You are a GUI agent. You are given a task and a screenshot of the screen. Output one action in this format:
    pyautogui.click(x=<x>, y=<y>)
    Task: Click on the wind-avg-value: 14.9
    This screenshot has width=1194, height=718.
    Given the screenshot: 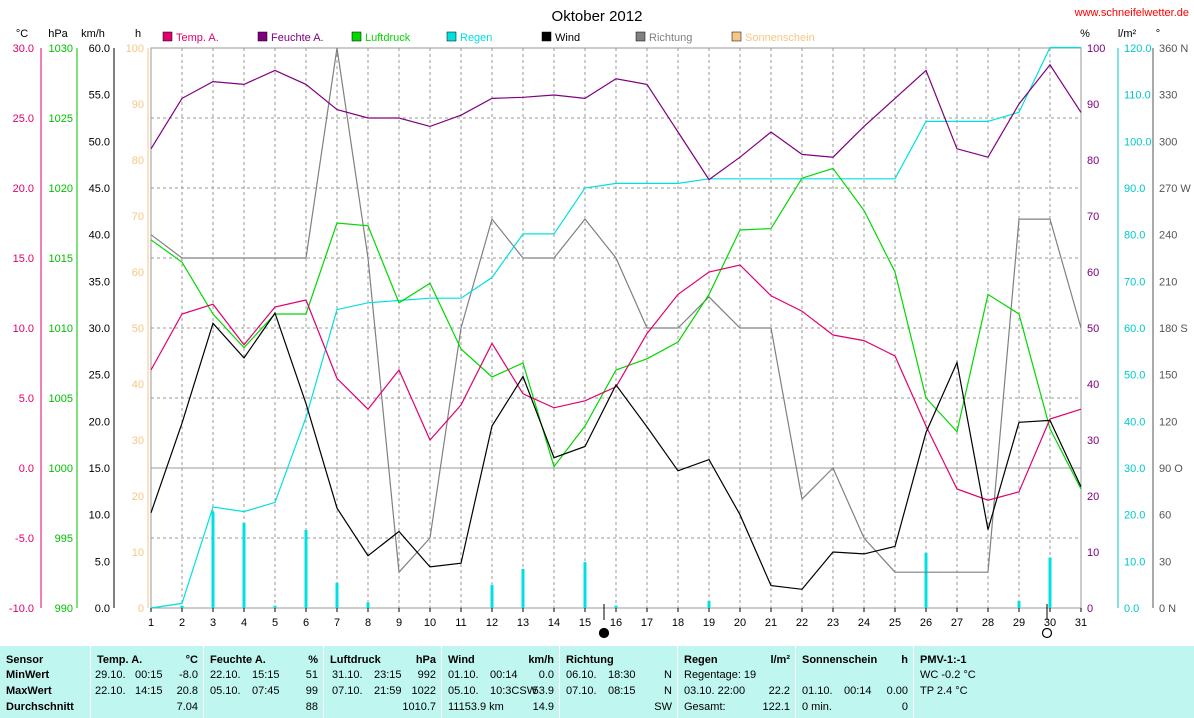 What is the action you would take?
    pyautogui.click(x=543, y=707)
    